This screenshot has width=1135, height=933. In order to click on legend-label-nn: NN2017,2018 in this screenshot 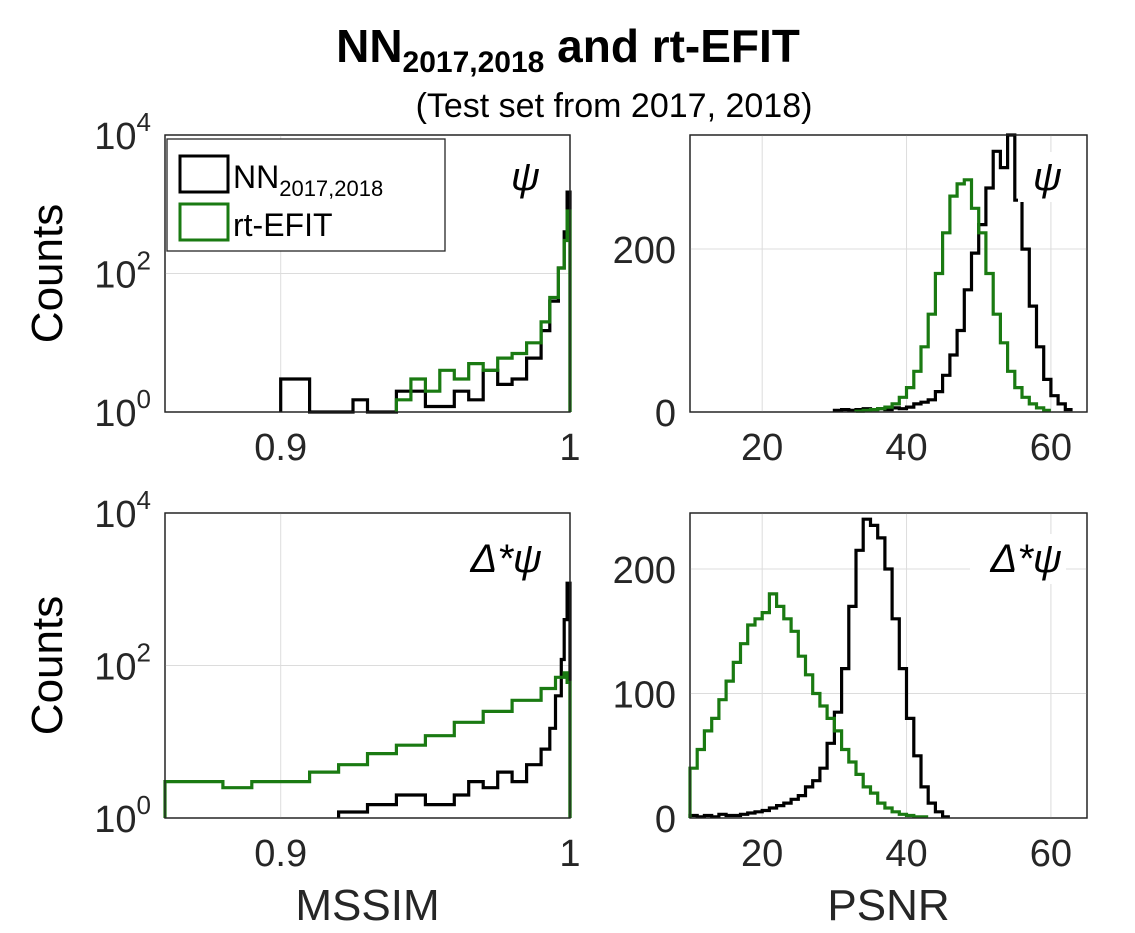, I will do `click(308, 180)`.